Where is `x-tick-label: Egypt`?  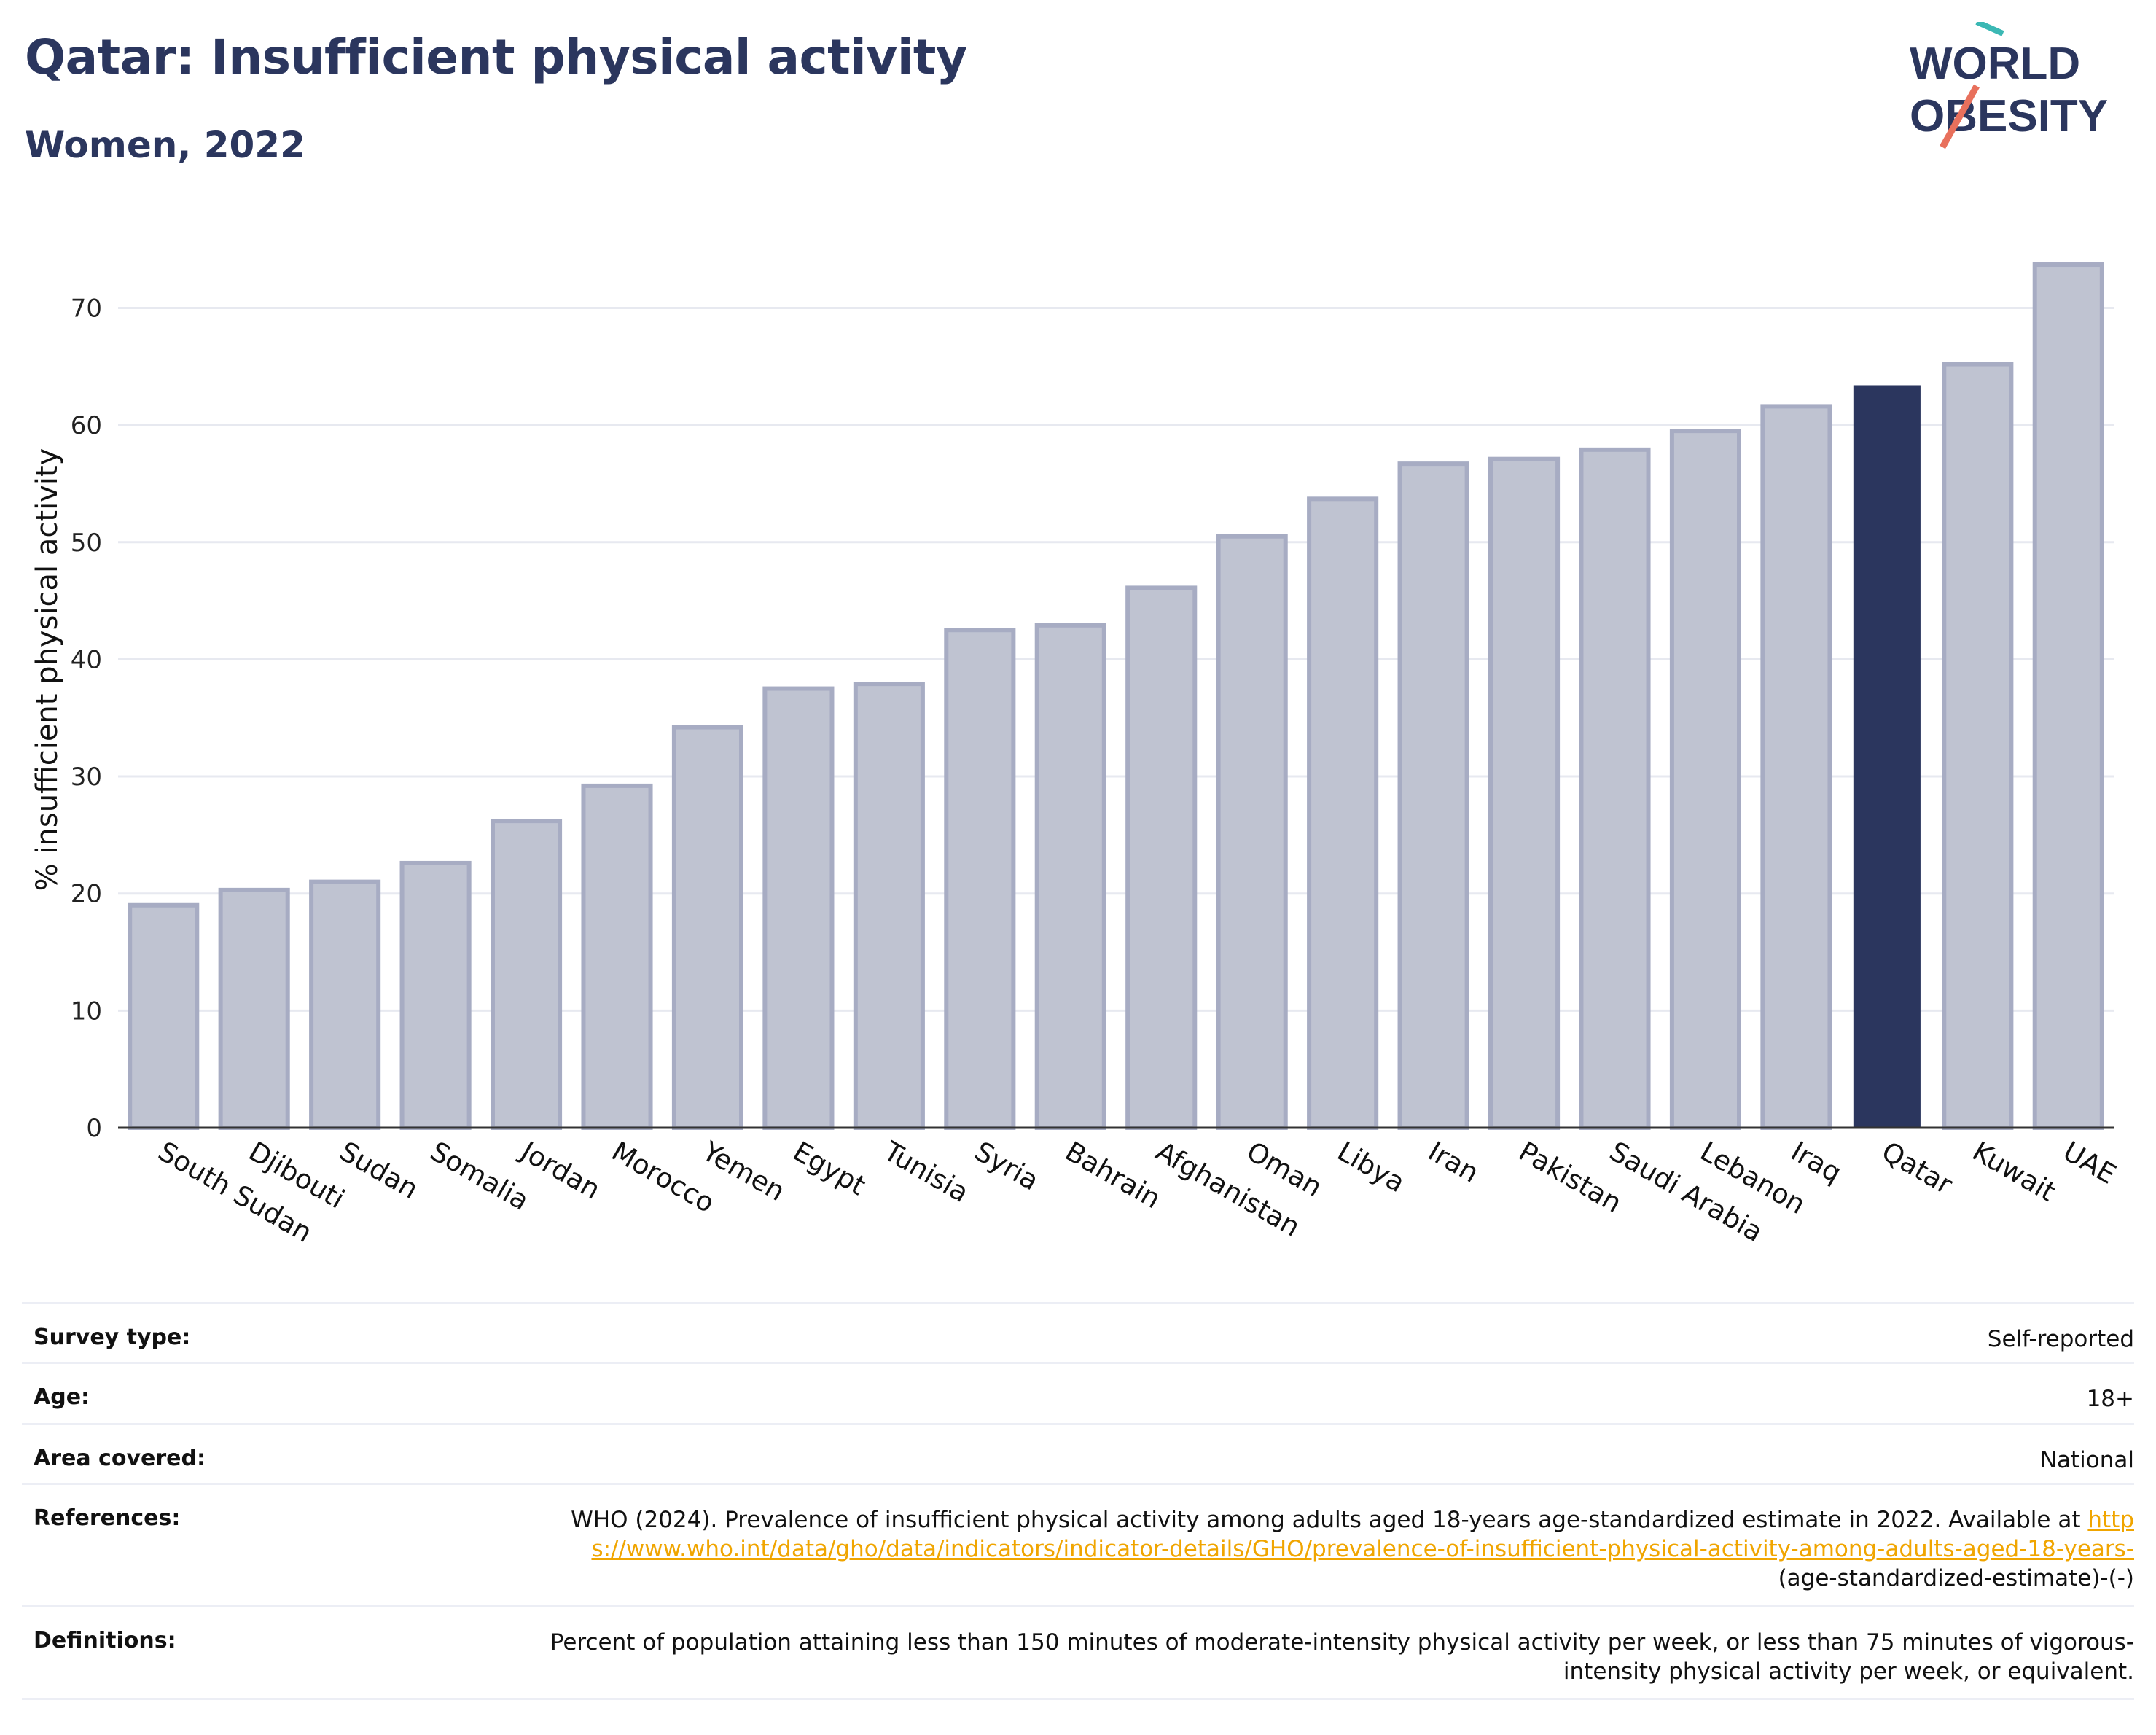
x-tick-label: Egypt is located at coordinates (830, 1169).